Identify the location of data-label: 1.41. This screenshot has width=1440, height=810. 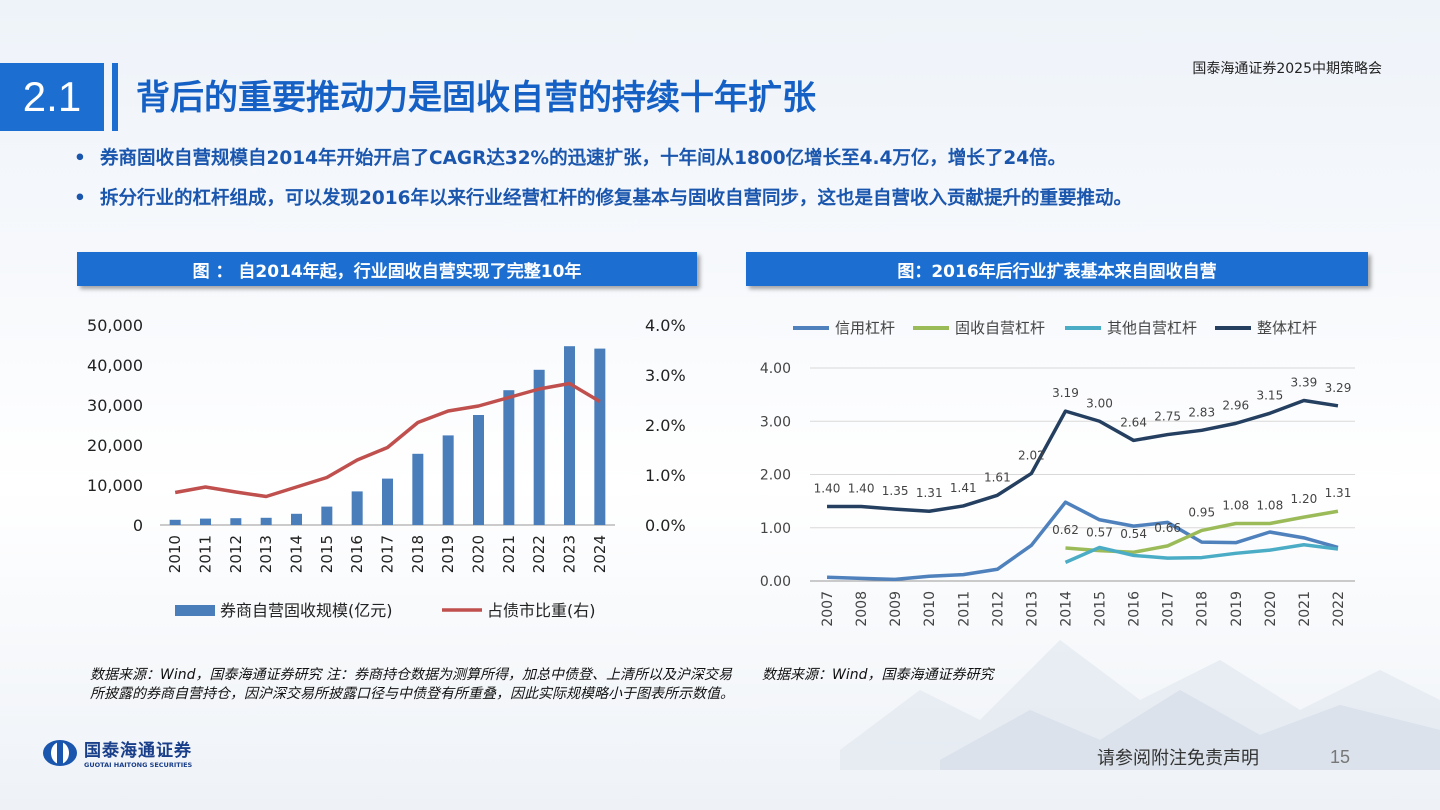
(963, 488).